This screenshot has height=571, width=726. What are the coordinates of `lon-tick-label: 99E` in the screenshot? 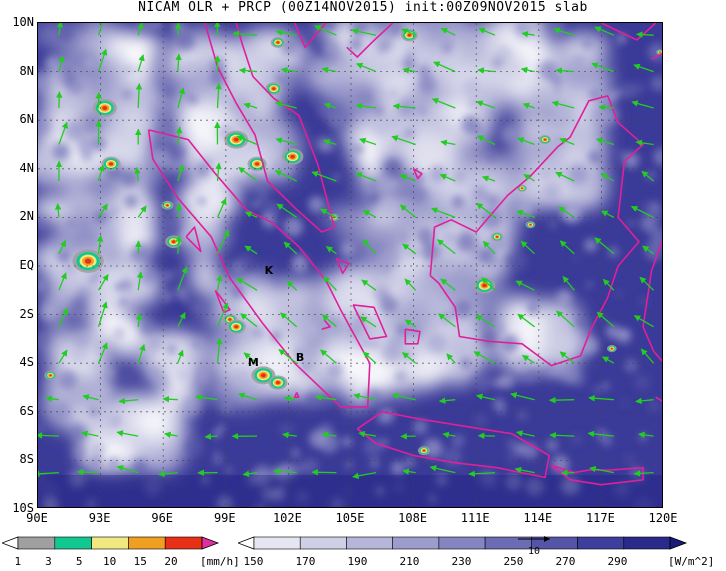 It's located at (224, 518).